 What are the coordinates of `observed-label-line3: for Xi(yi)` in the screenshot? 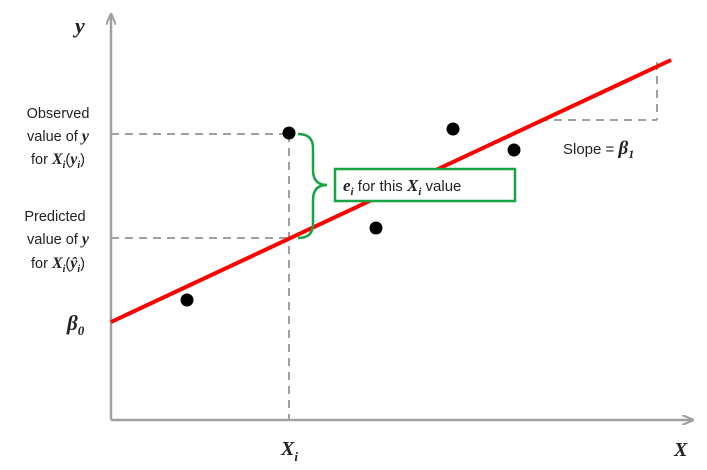 It's located at (58, 161).